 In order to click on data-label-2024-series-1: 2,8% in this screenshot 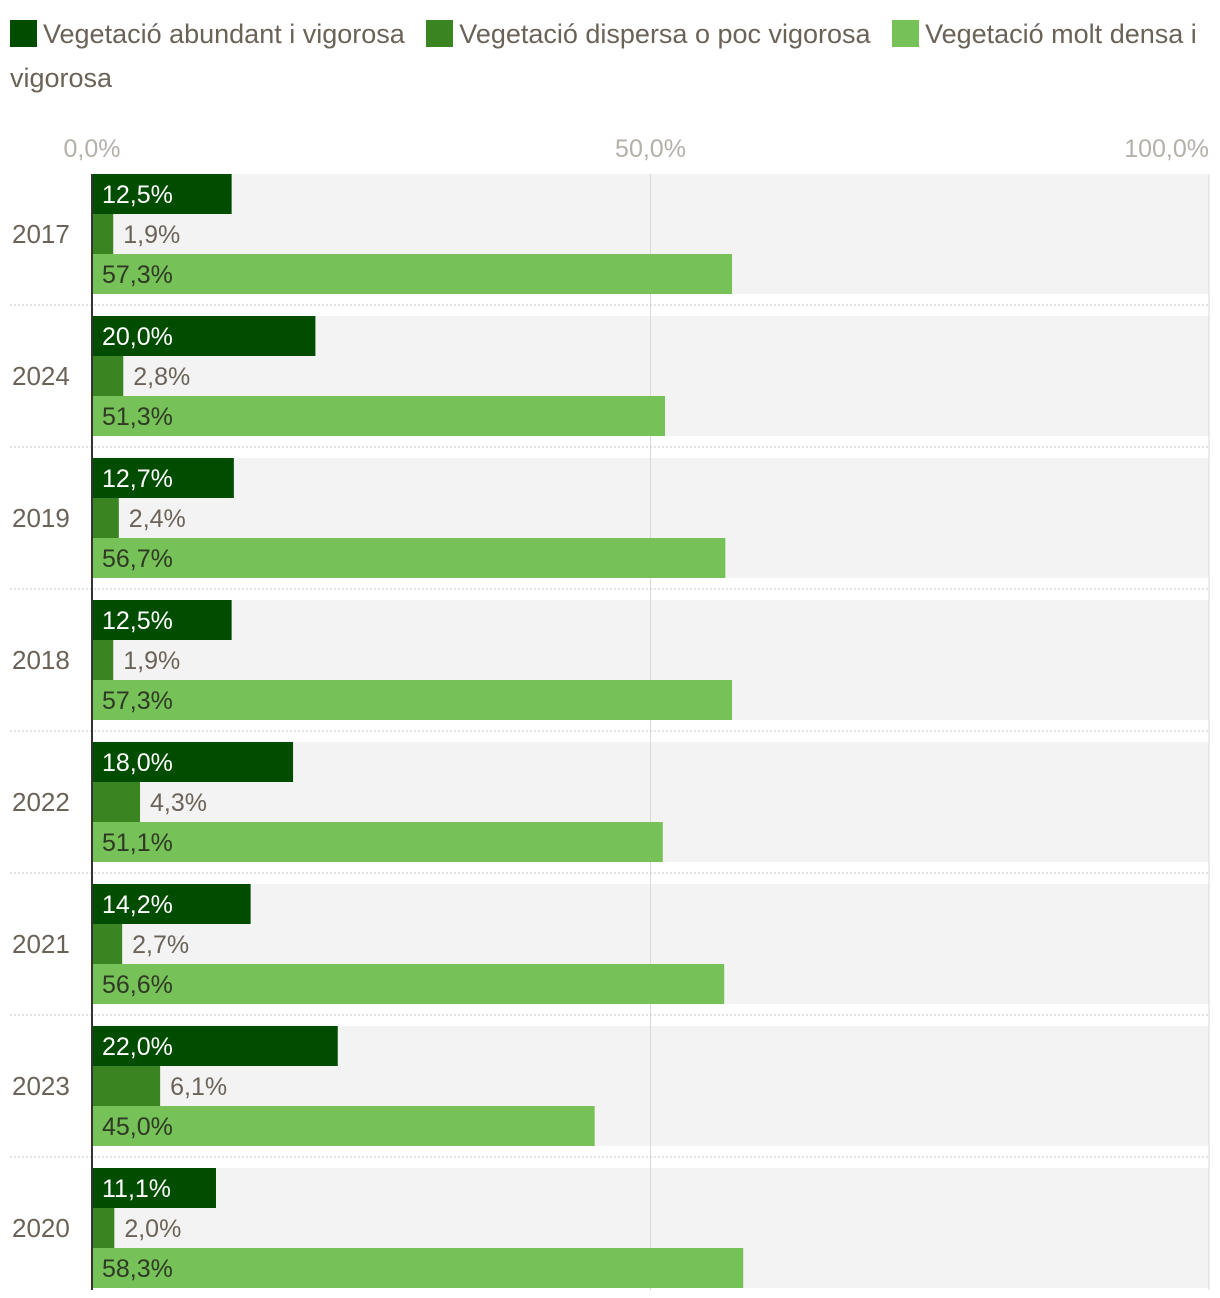, I will do `click(161, 377)`.